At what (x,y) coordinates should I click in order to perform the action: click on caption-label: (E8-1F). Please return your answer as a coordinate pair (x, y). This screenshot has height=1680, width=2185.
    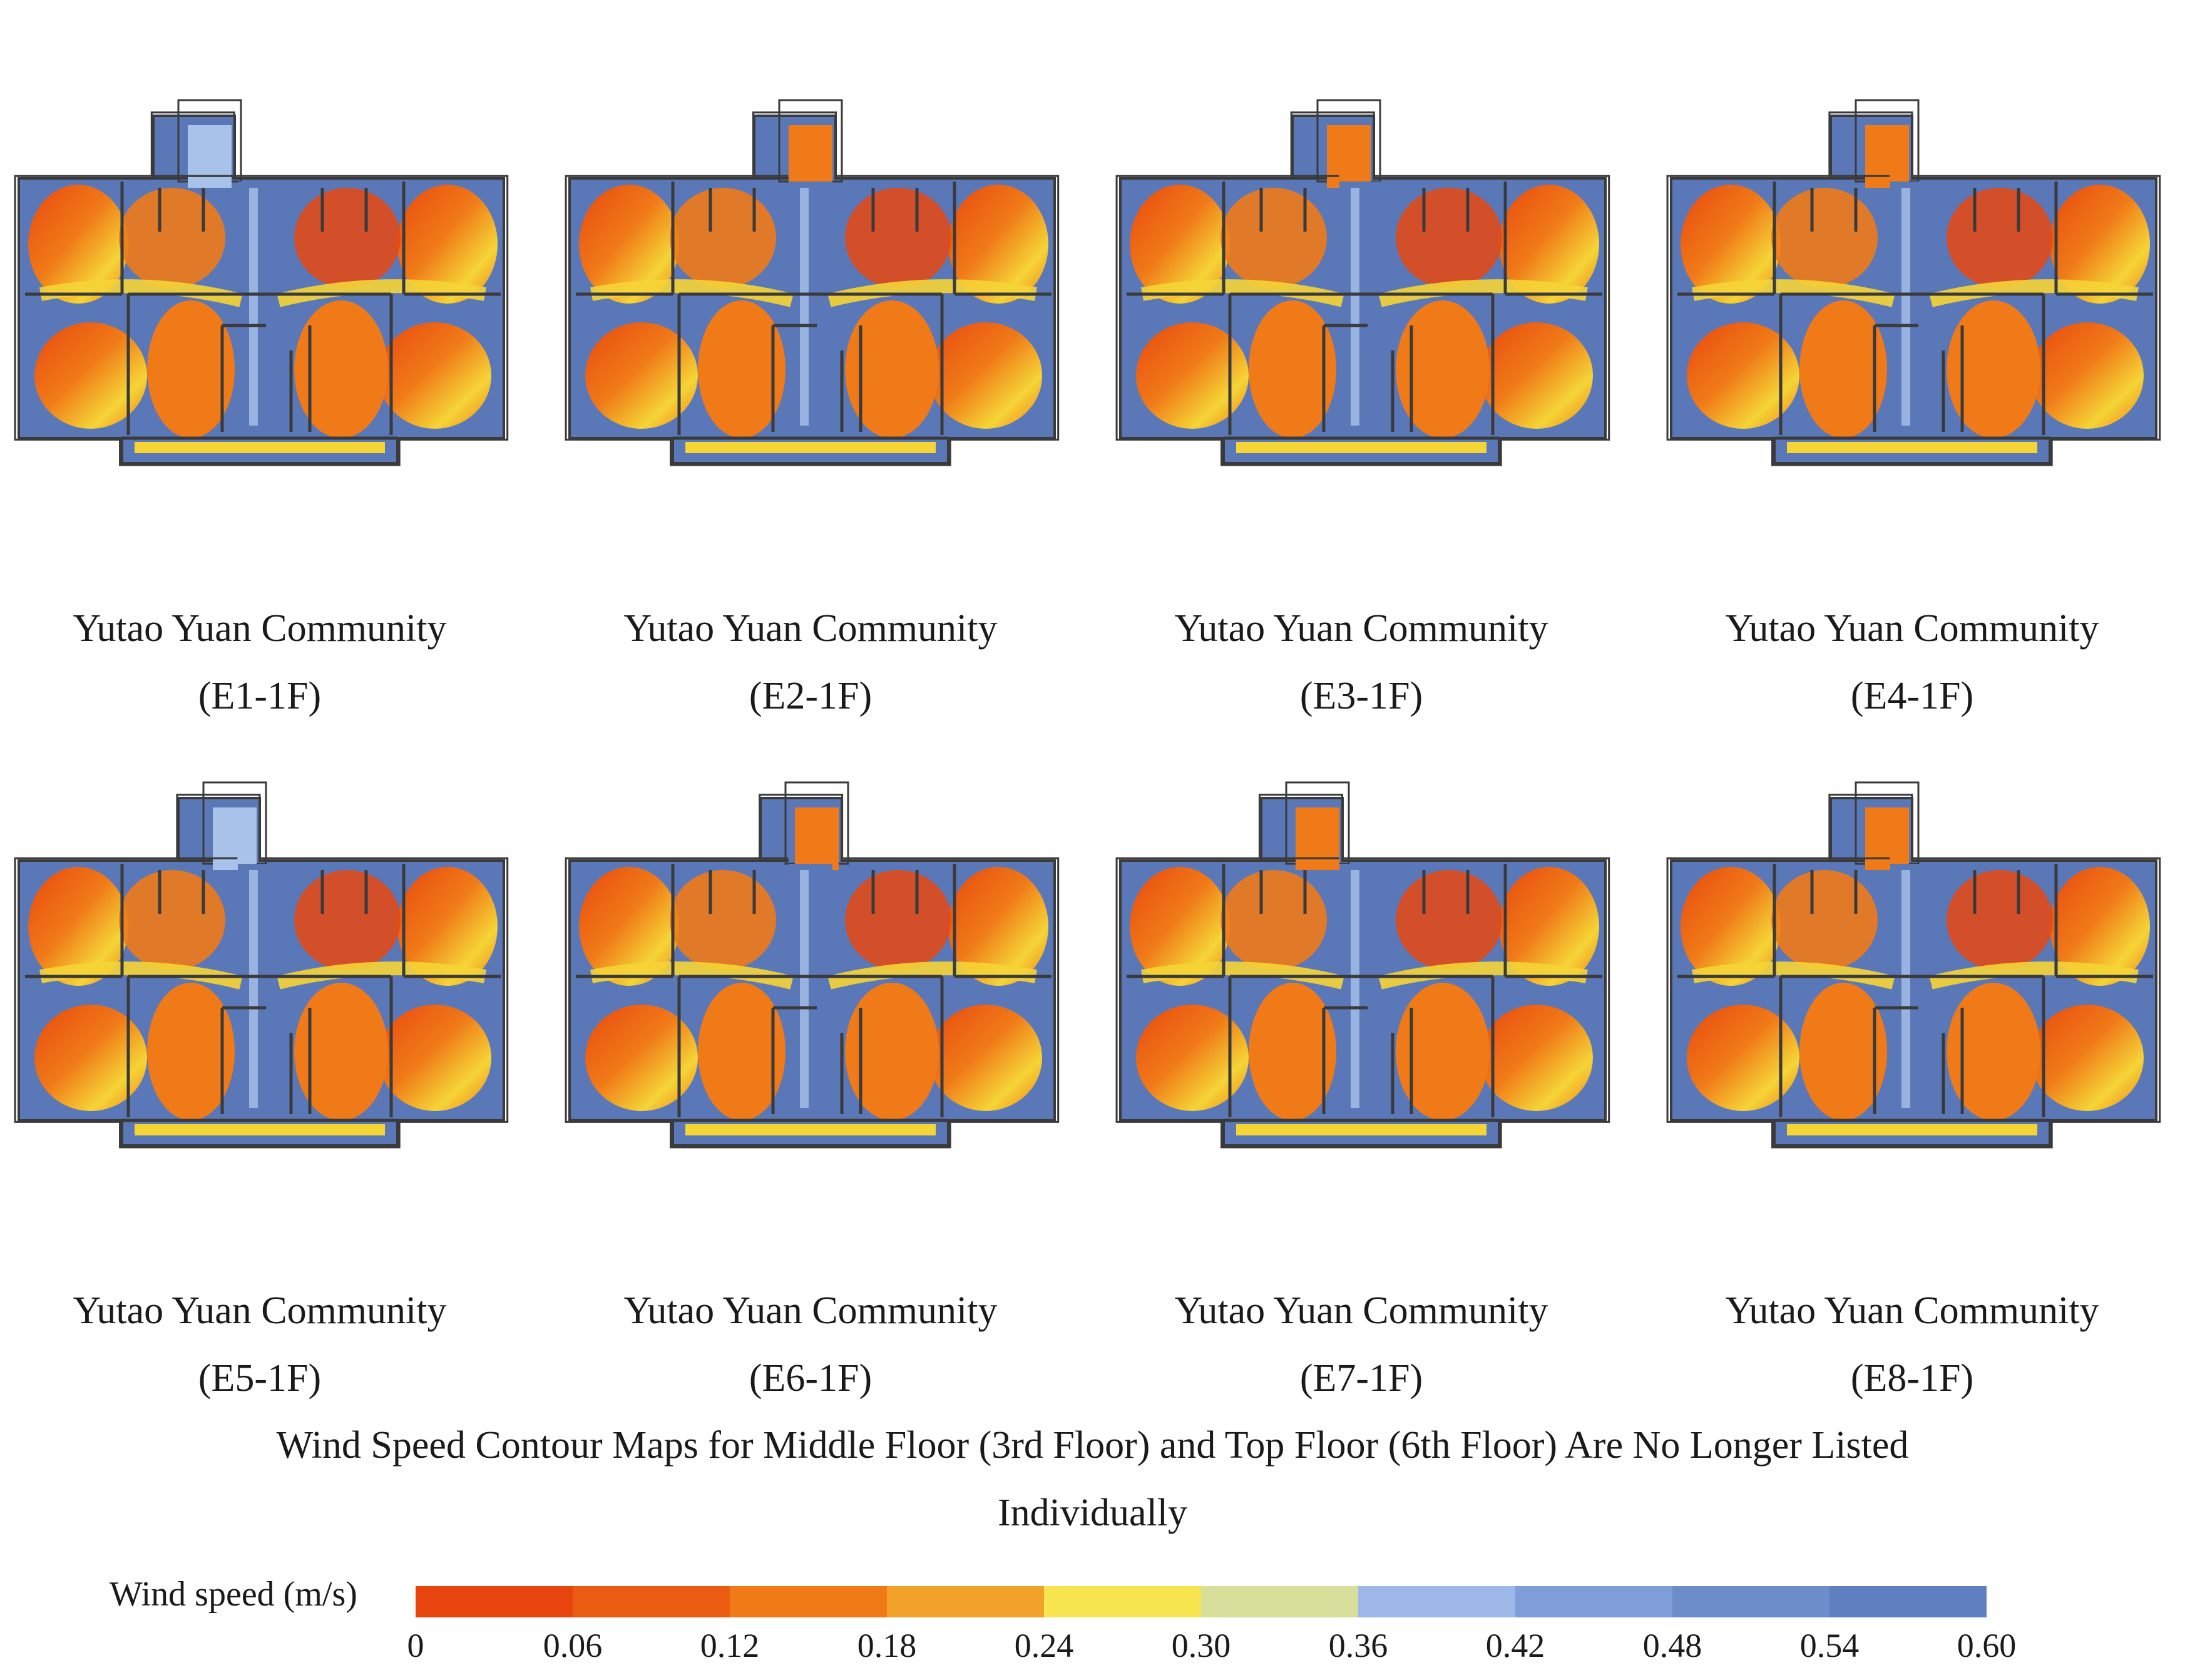
    Looking at the image, I should click on (1912, 1378).